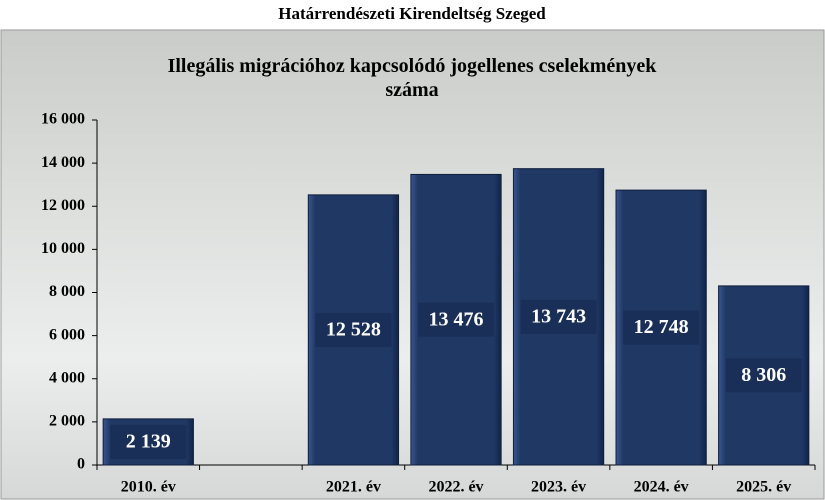 The image size is (825, 500). Describe the element at coordinates (661, 487) in the screenshot. I see `x-tick-label: 2024. év` at that location.